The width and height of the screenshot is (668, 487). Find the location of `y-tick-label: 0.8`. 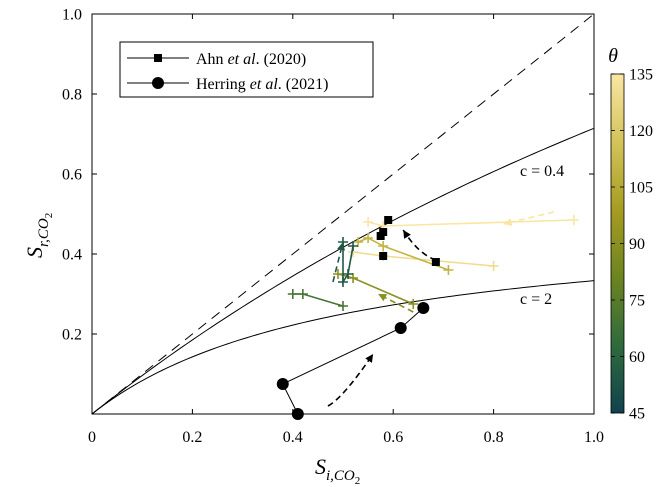

y-tick-label: 0.8 is located at coordinates (72, 95).